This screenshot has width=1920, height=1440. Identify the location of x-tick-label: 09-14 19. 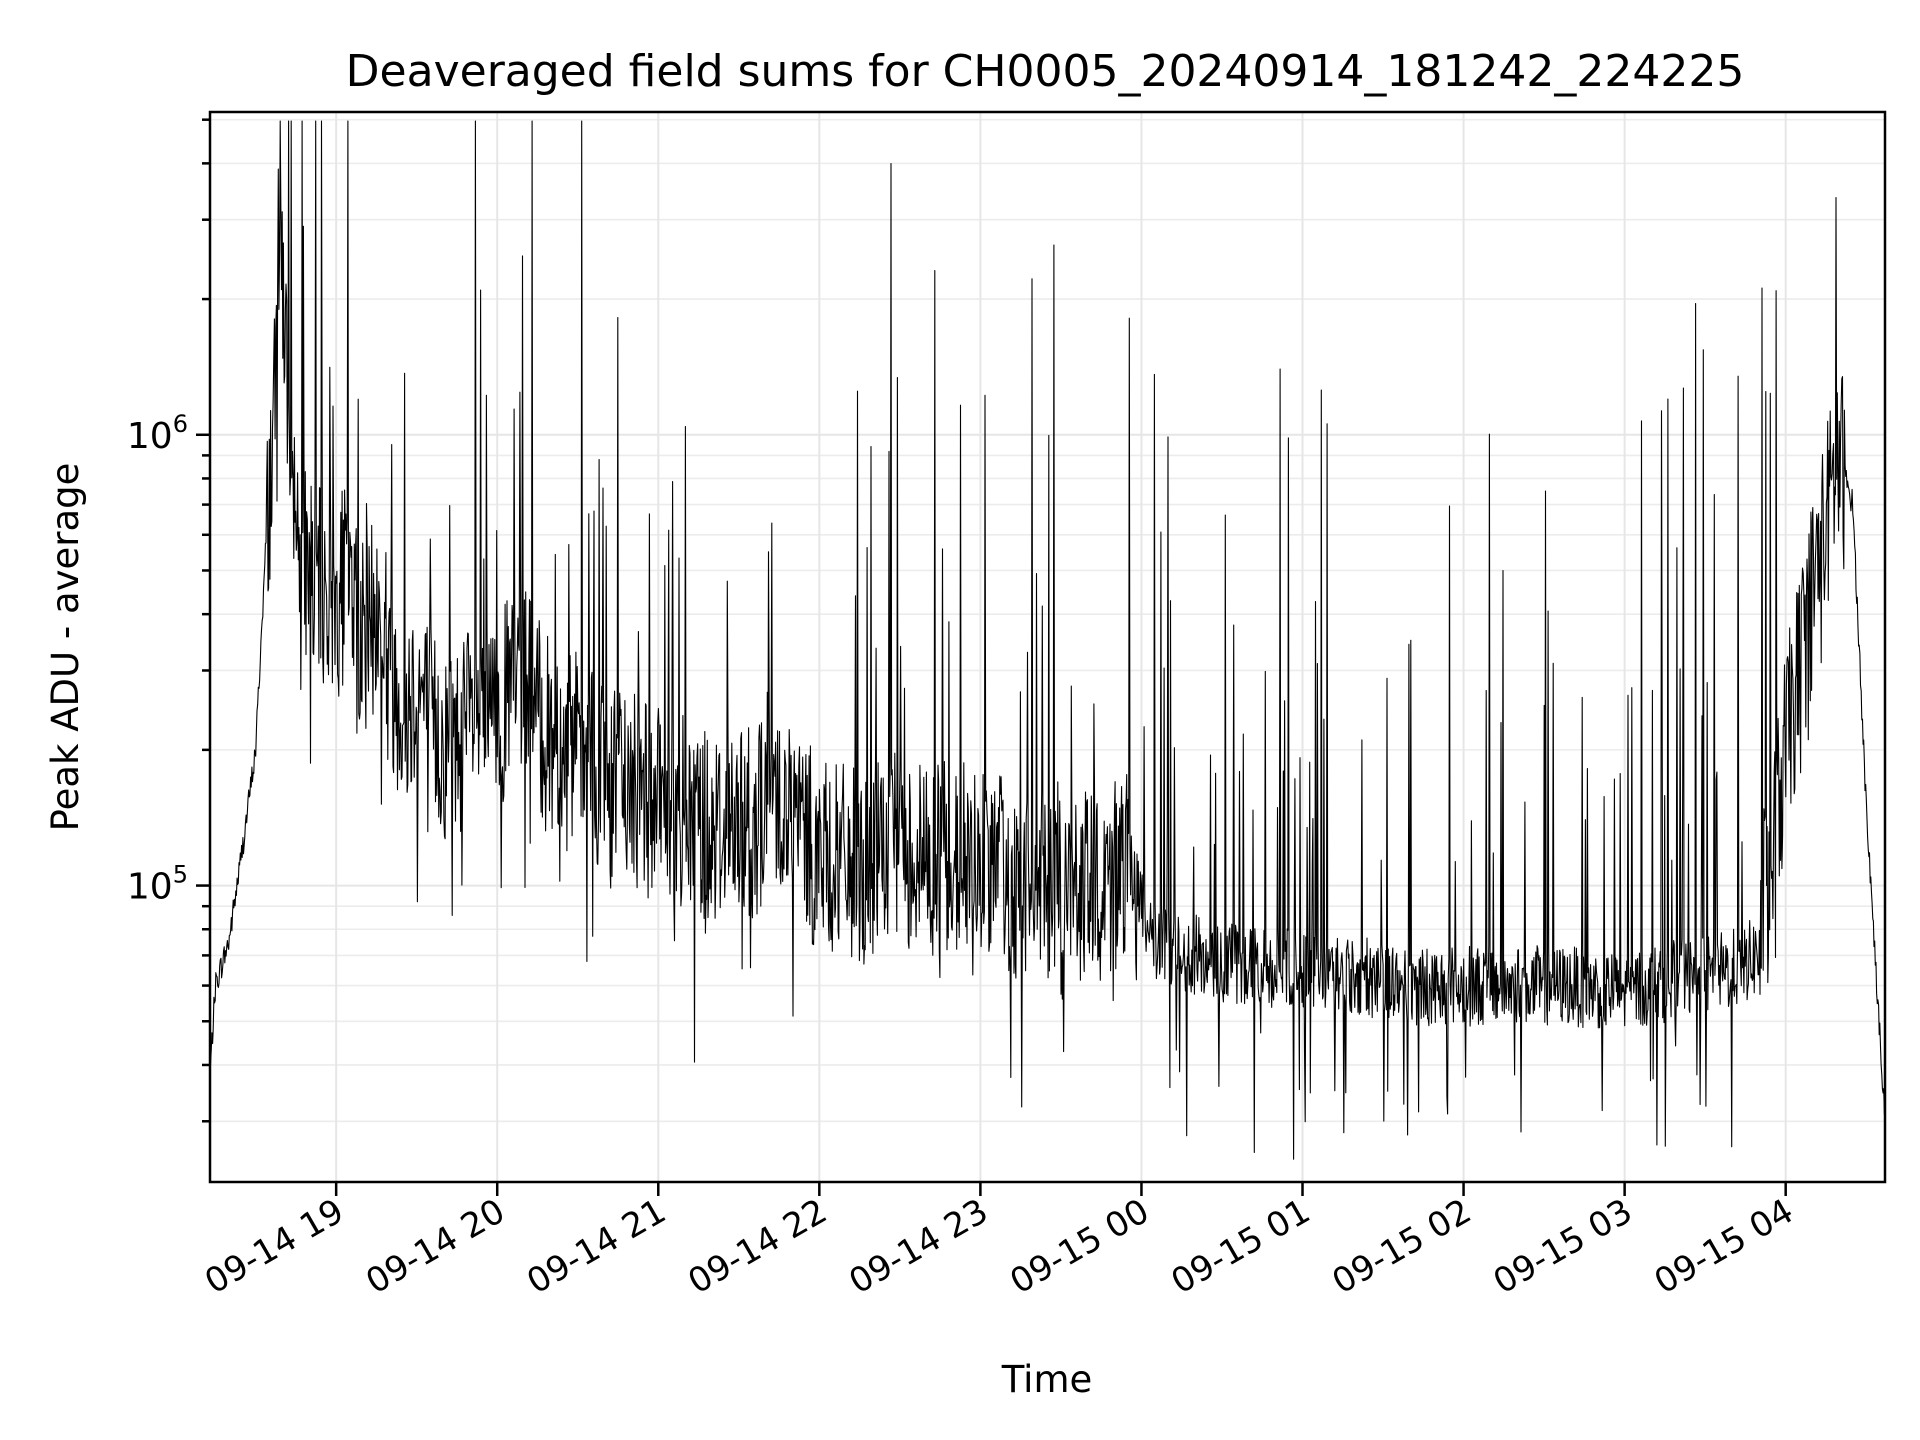
(274, 1246).